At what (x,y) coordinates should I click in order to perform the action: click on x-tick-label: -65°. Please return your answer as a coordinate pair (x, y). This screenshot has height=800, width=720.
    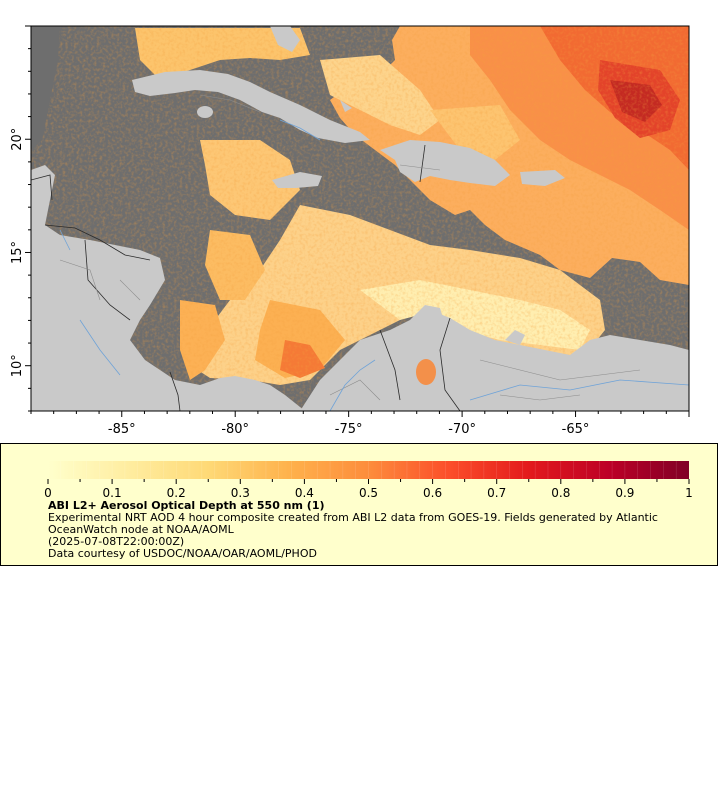
    Looking at the image, I should click on (576, 429).